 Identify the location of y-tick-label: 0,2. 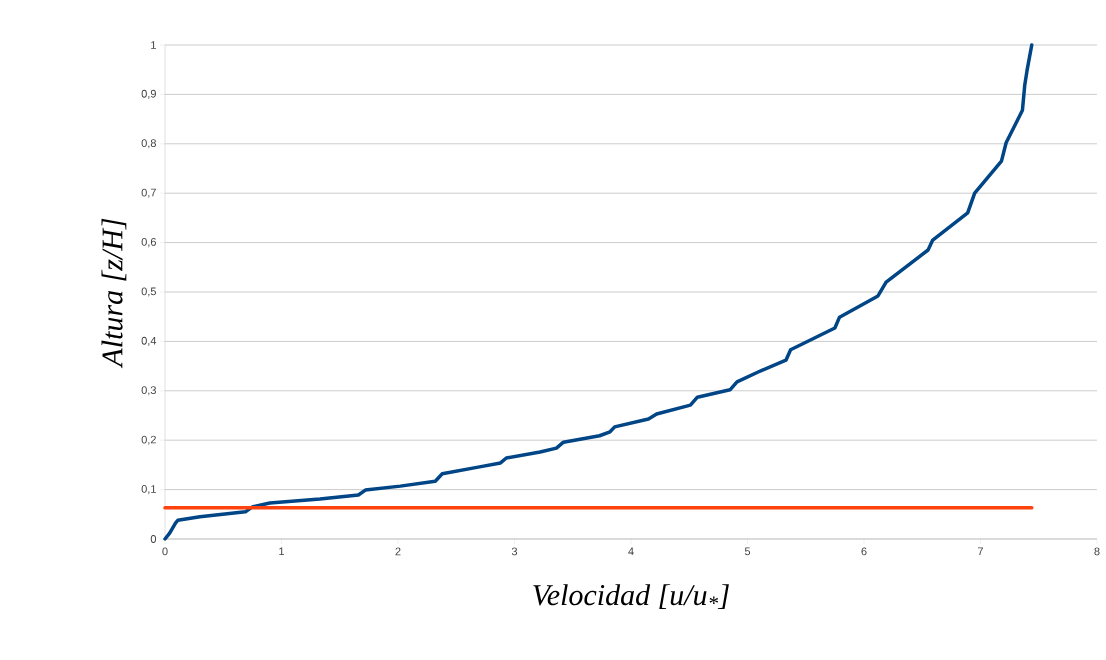
(148, 440).